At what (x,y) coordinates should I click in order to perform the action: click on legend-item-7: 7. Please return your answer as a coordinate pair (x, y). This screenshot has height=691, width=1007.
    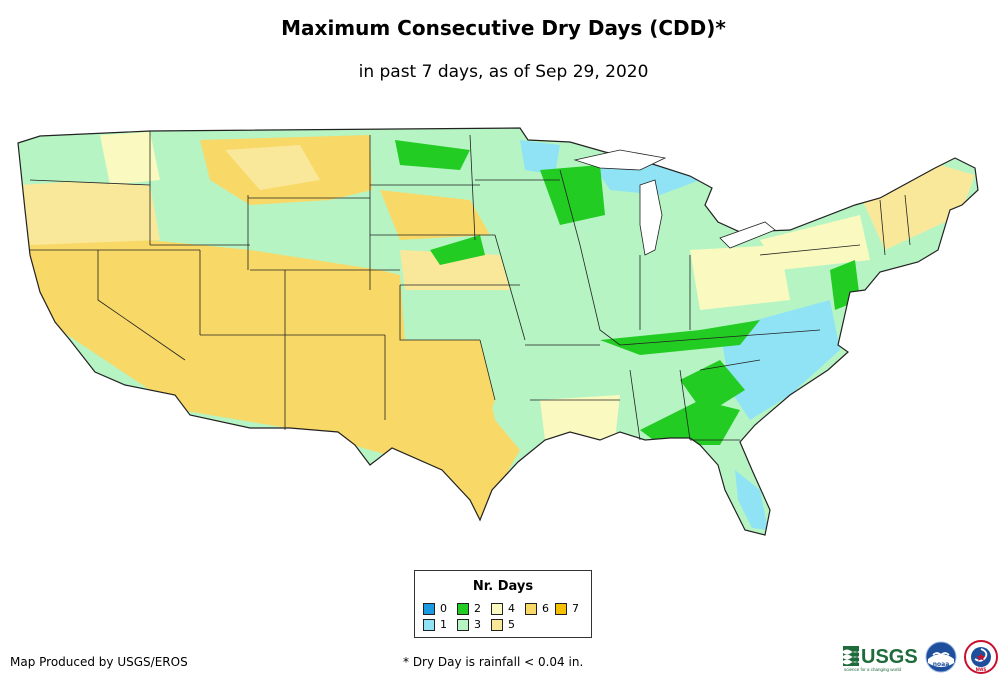
    Looking at the image, I should click on (567, 608).